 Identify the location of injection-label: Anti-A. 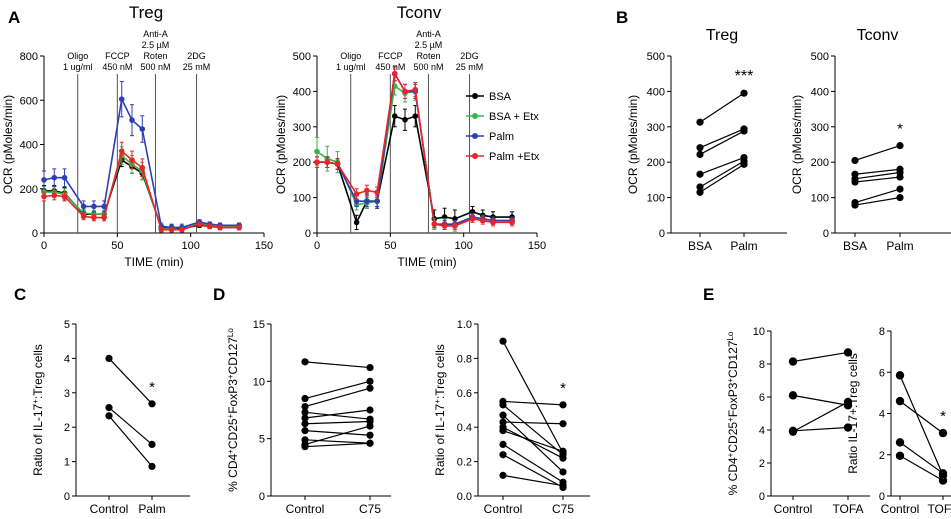
(428, 34).